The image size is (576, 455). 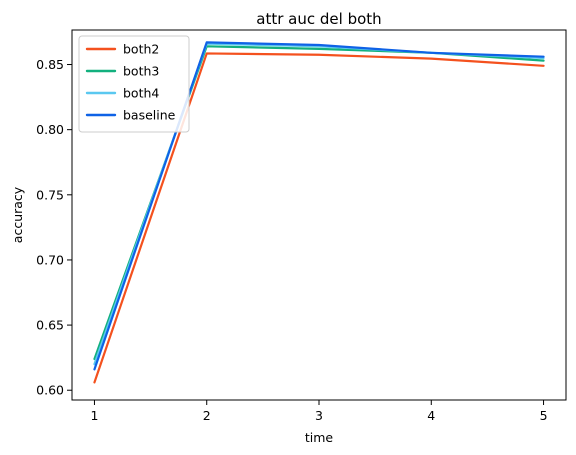 What do you see at coordinates (50, 259) in the screenshot?
I see `y-tick-label: 0.70` at bounding box center [50, 259].